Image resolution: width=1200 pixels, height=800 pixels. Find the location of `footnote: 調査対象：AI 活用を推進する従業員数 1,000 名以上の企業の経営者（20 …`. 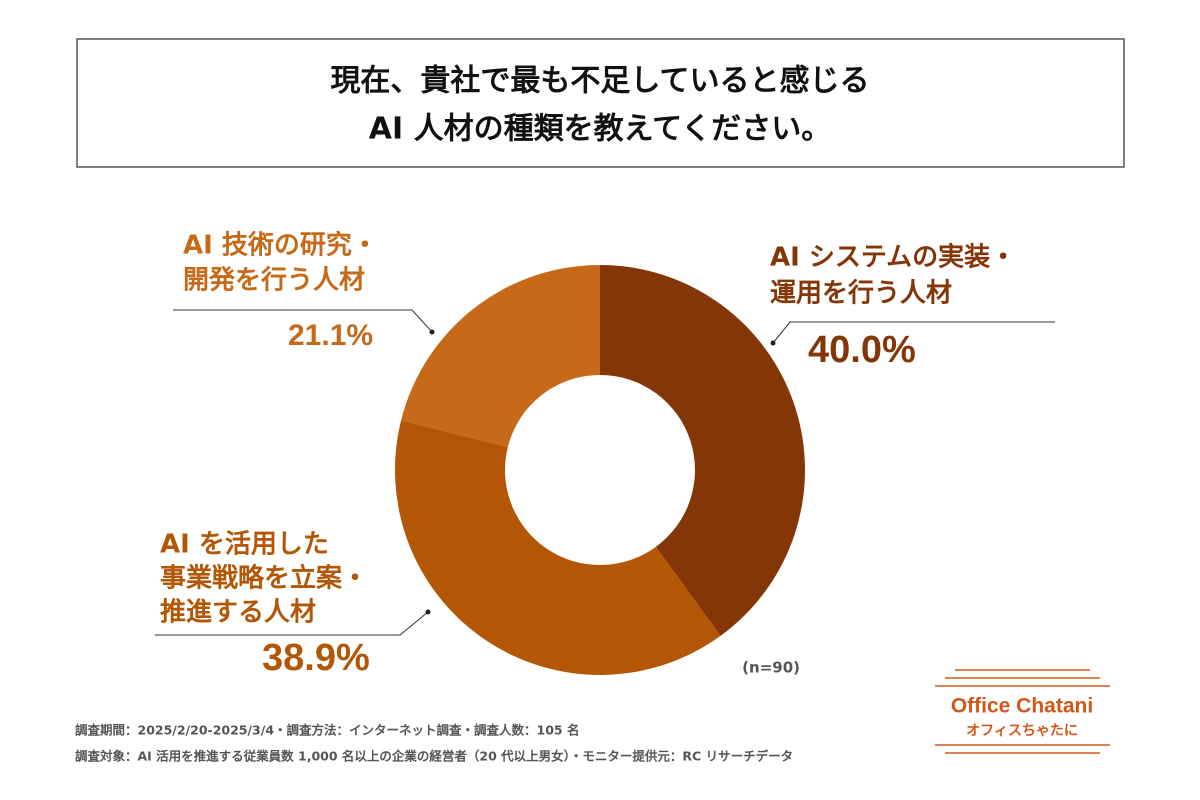

footnote: 調査対象：AI 活用を推進する従業員数 1,000 名以上の企業の経営者（20 … is located at coordinates (434, 756).